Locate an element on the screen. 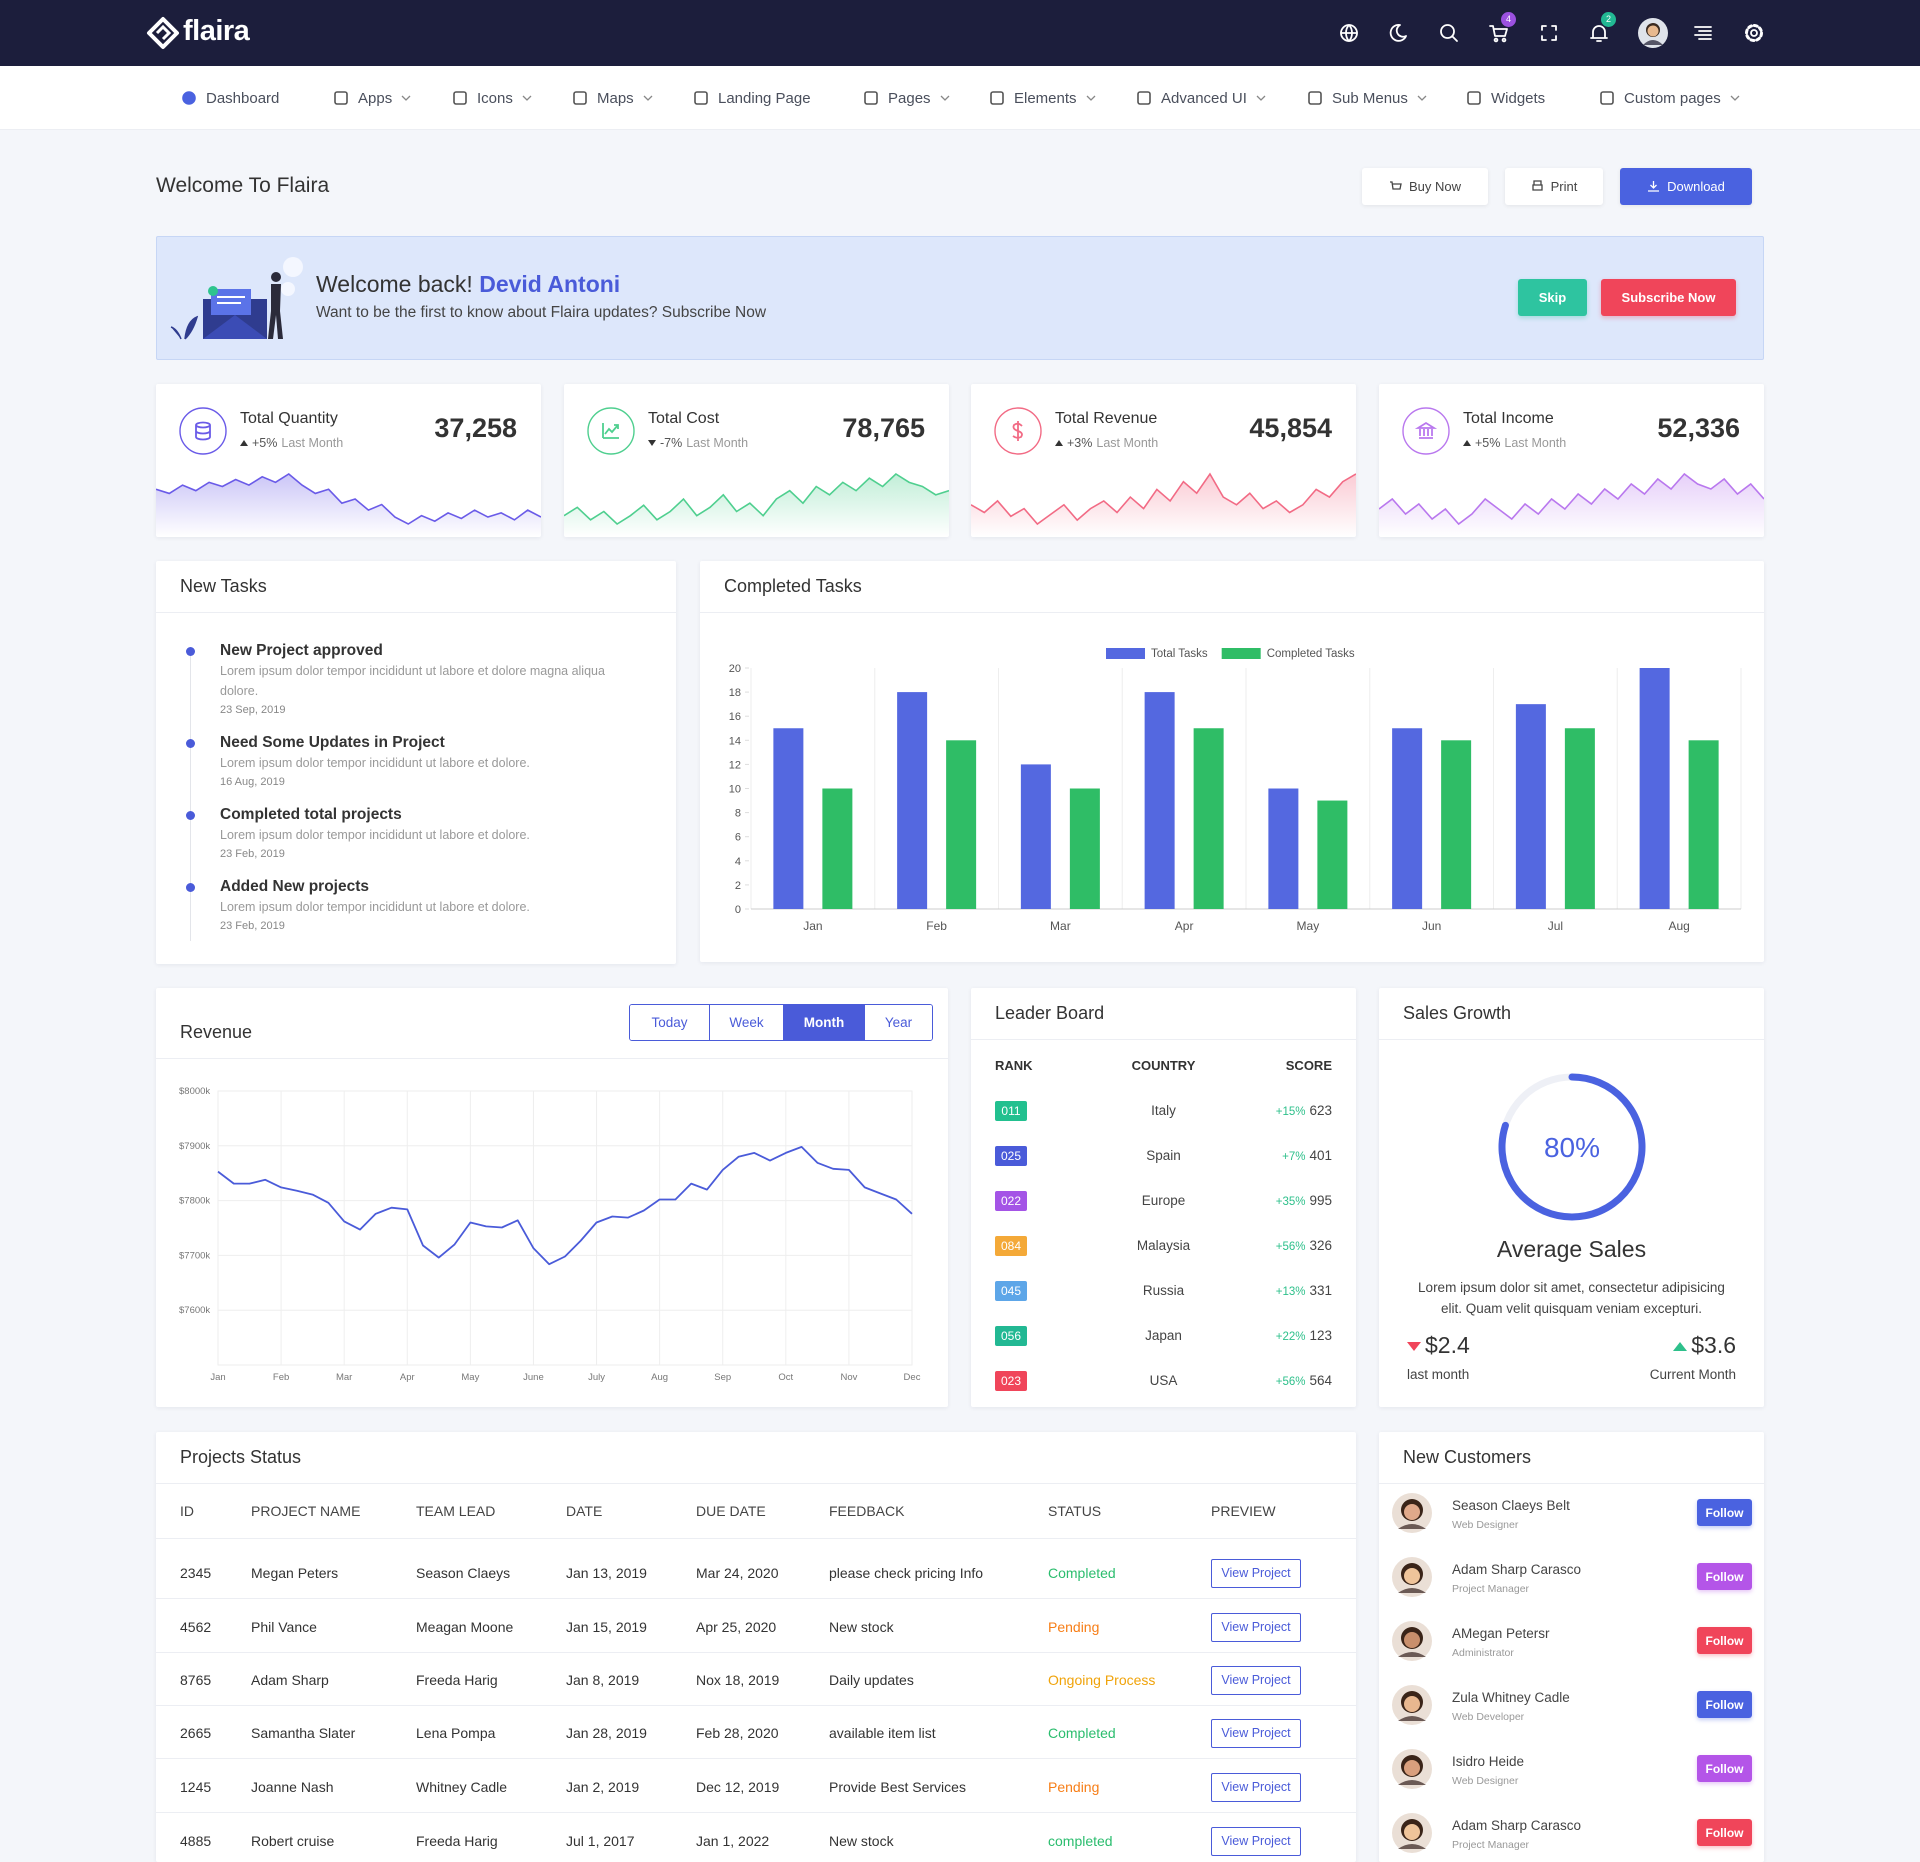  score-value: 401 is located at coordinates (1320, 1155).